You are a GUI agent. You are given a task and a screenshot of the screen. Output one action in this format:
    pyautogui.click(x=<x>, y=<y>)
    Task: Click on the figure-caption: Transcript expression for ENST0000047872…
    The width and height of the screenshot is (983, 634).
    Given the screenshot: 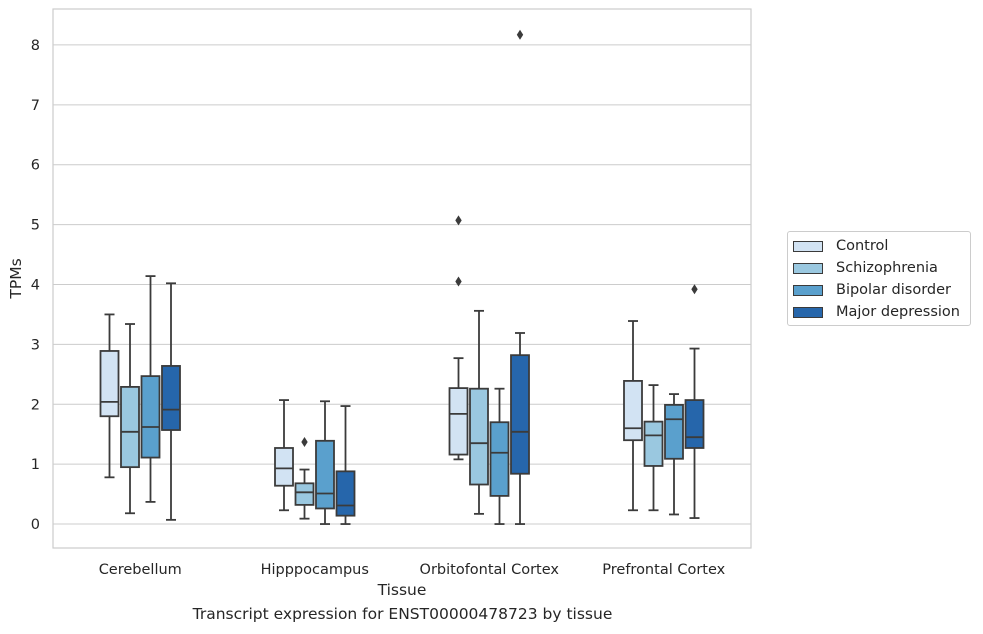 What is the action you would take?
    pyautogui.click(x=402, y=614)
    